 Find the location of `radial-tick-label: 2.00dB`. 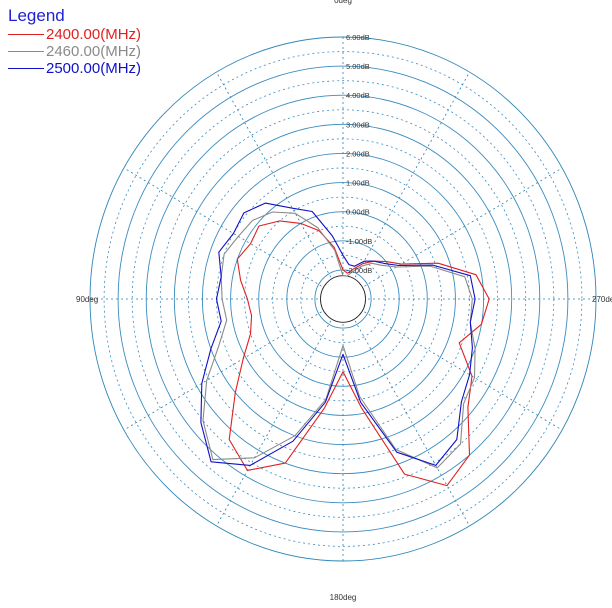

radial-tick-label: 2.00dB is located at coordinates (358, 153).